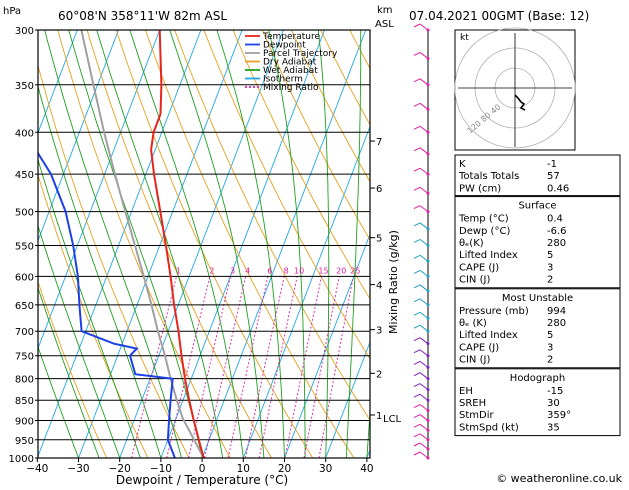 This screenshot has height=490, width=629. Describe the element at coordinates (177, 244) in the screenshot. I see `temperature-line` at that location.